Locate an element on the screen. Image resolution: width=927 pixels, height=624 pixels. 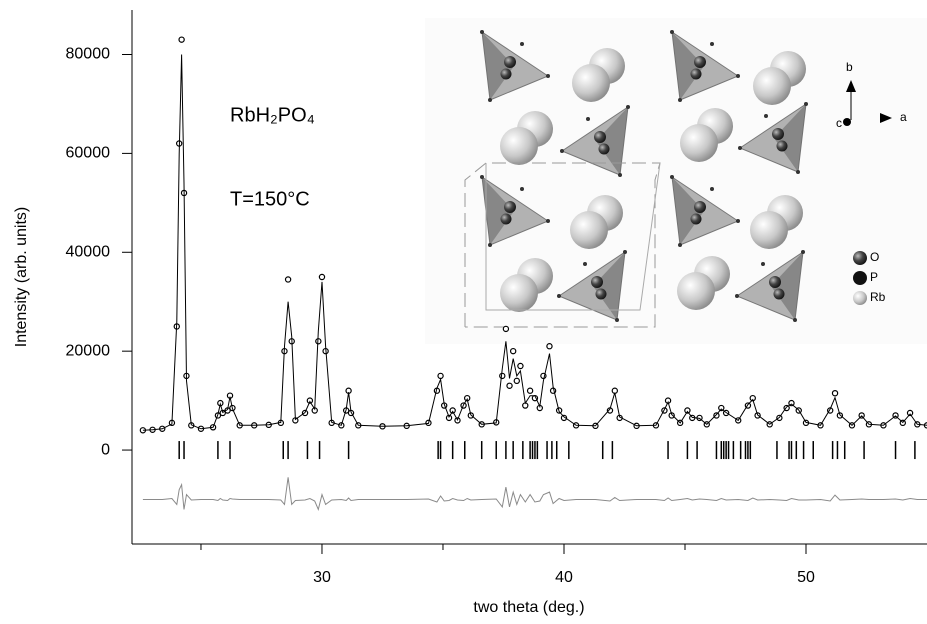
arrow-head is located at coordinates (886, 118).